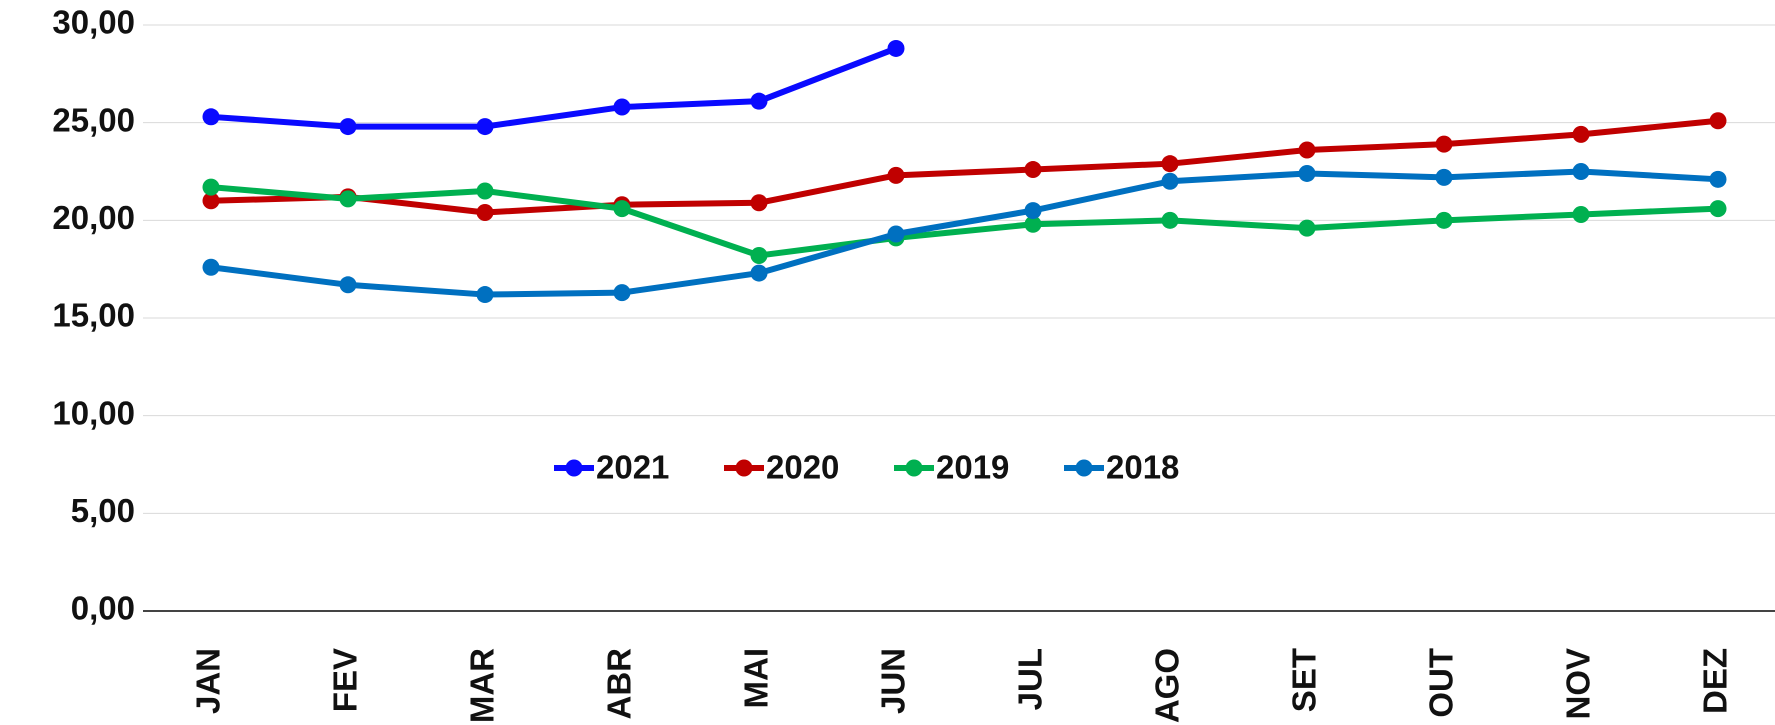 This screenshot has height=725, width=1775. Describe the element at coordinates (482, 685) in the screenshot. I see `x-tick-label: MAR` at that location.